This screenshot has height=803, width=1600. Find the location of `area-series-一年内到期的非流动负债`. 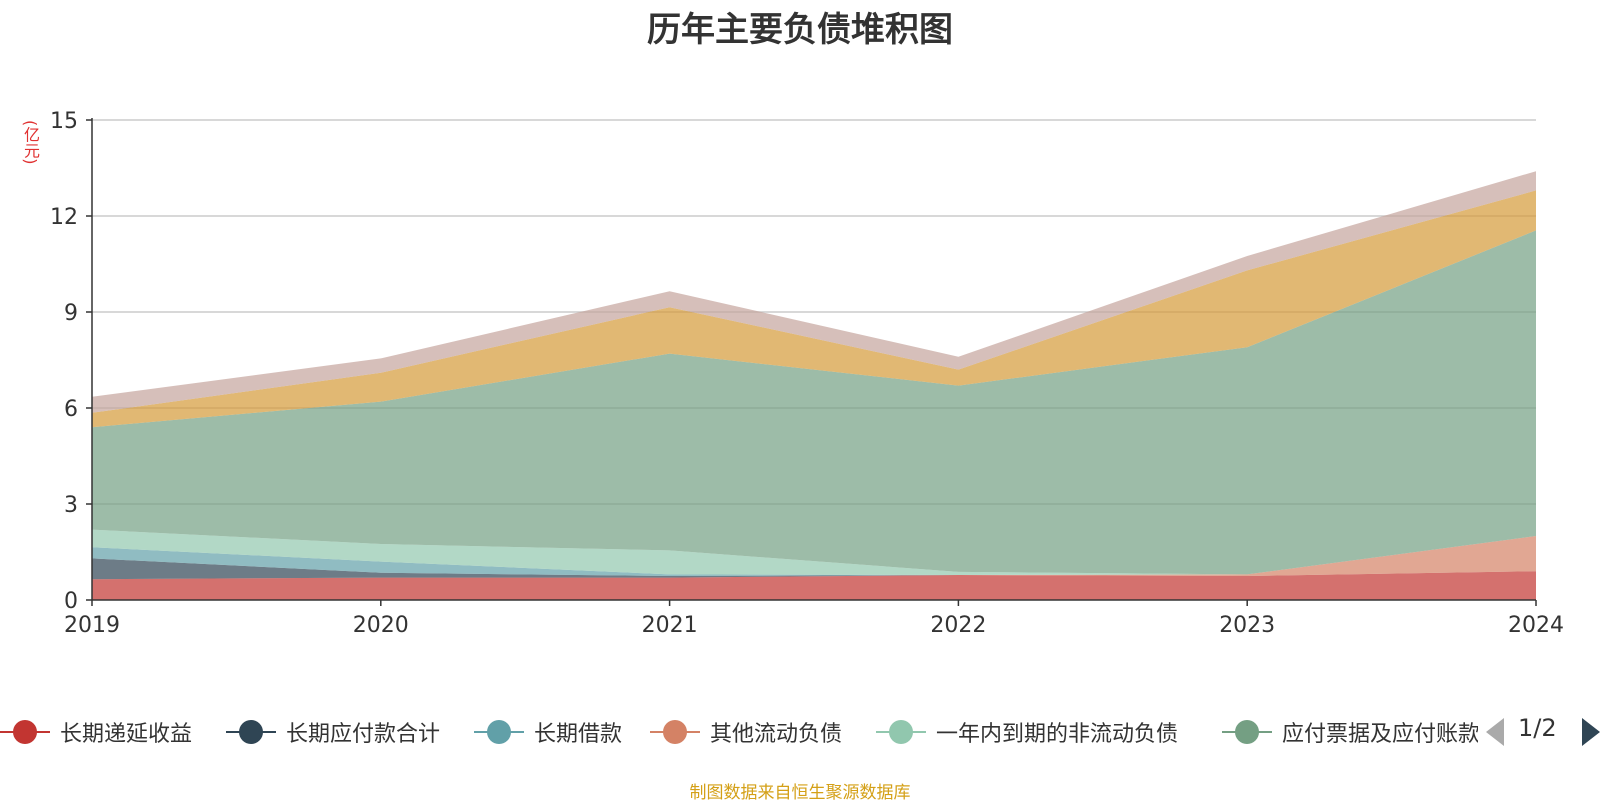

area-series-一年内到期的非流动负债 is located at coordinates (814, 552).